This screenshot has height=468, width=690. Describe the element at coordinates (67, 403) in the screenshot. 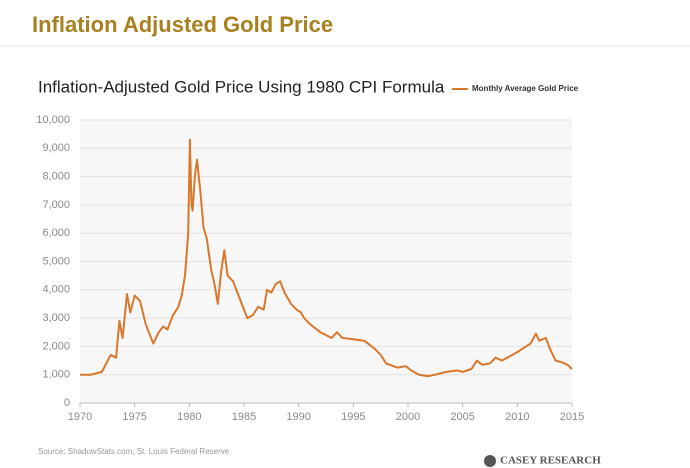

I see `y-tick-label: 0` at that location.